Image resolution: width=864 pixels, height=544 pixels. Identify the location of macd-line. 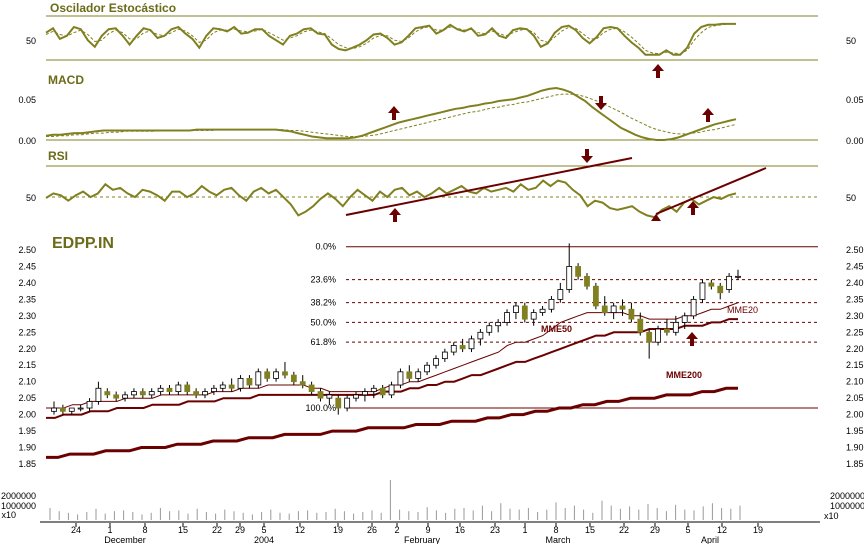
(391, 113).